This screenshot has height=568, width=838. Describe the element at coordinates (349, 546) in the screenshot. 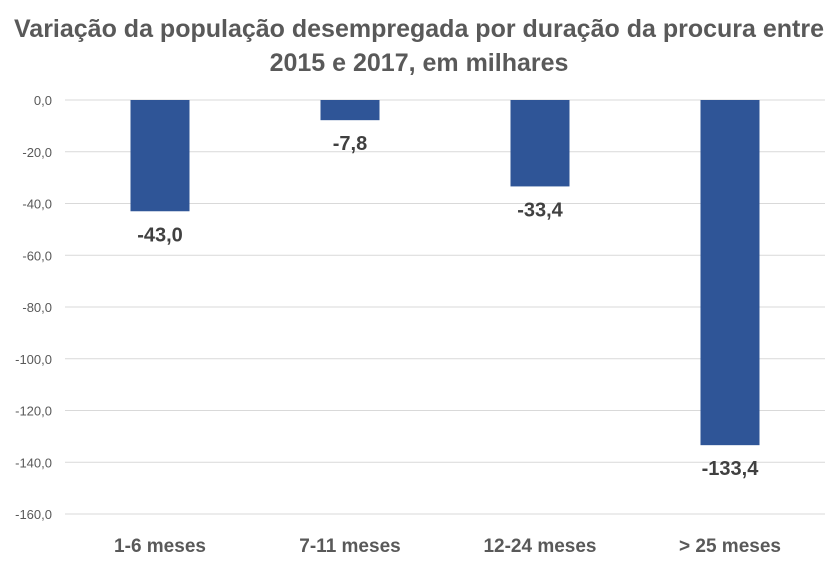

I see `x-tick-label: 7-11 meses` at that location.